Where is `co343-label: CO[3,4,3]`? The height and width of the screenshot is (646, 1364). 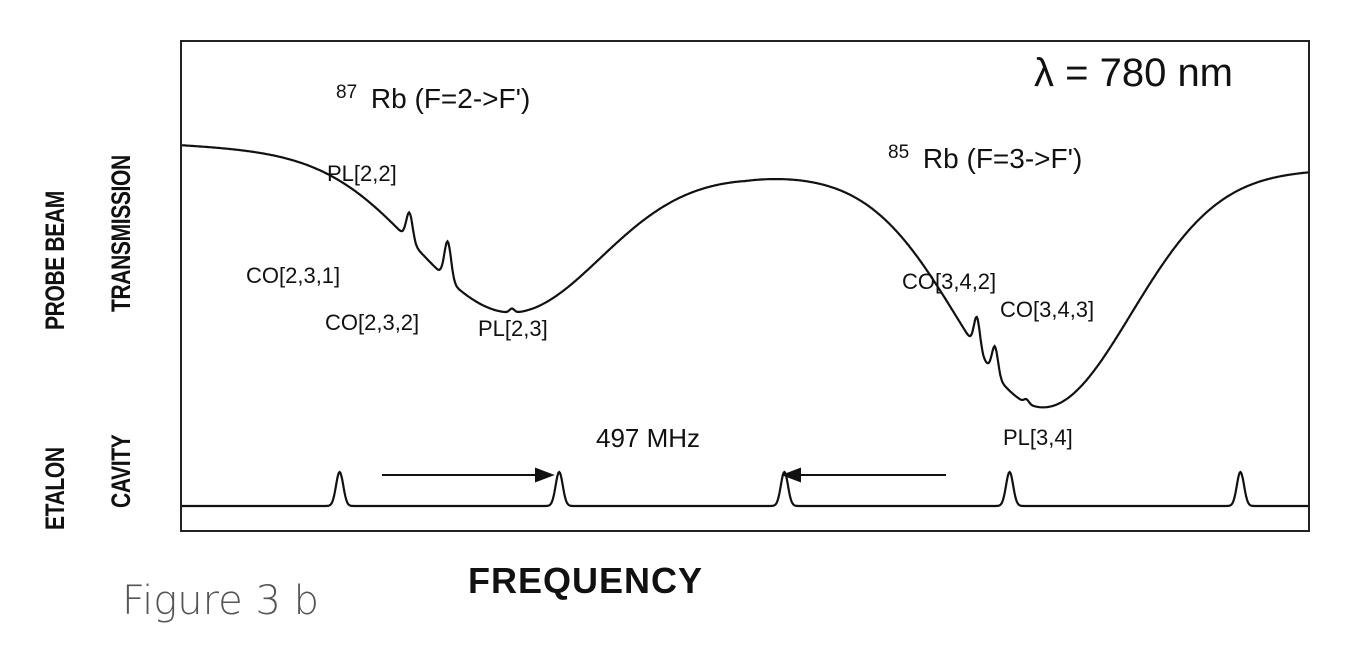
co343-label: CO[3,4,3] is located at coordinates (1047, 309).